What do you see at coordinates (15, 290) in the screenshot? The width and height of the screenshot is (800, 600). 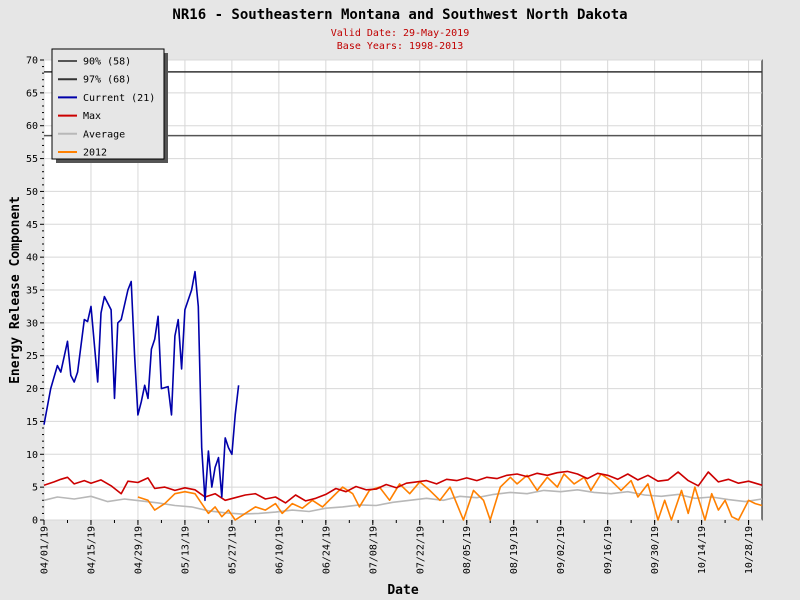 I see `y-axis-label: Energy Release Component` at bounding box center [15, 290].